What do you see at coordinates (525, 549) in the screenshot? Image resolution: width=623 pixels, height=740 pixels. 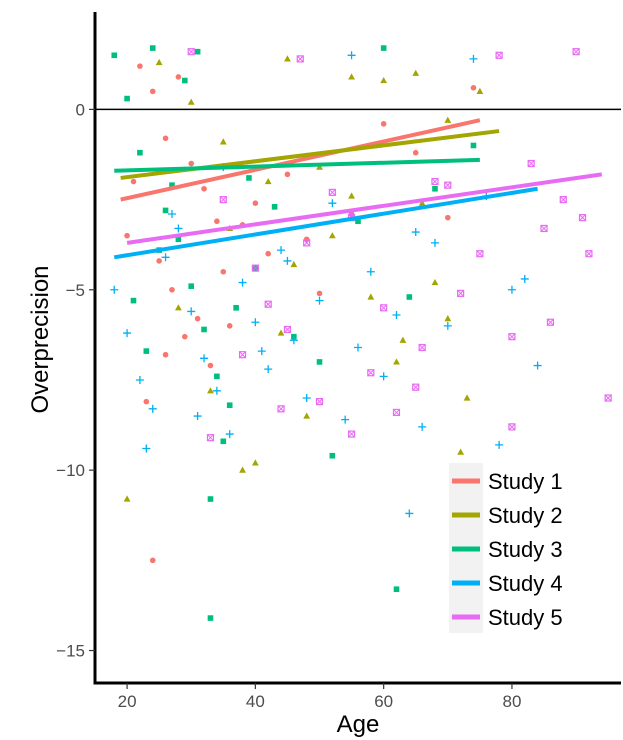 I see `legend-label-3: Study 3` at bounding box center [525, 549].